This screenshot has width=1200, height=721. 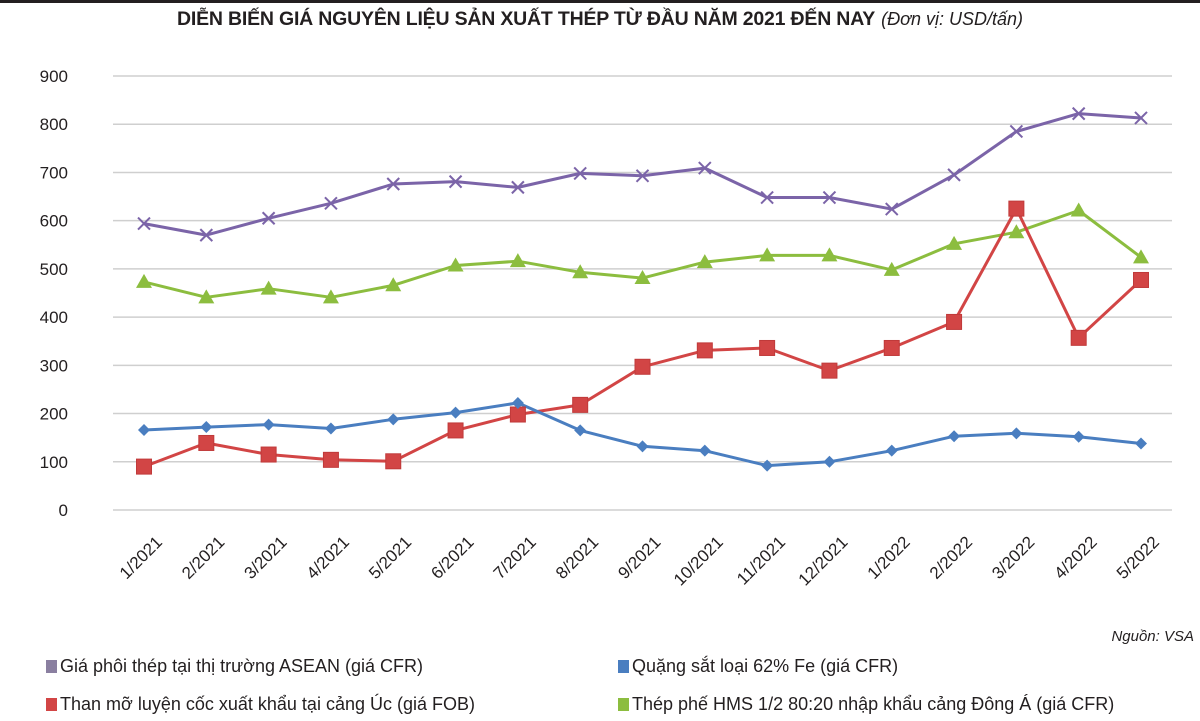 I want to click on x-tick-label: 10/2021, so click(x=698, y=561).